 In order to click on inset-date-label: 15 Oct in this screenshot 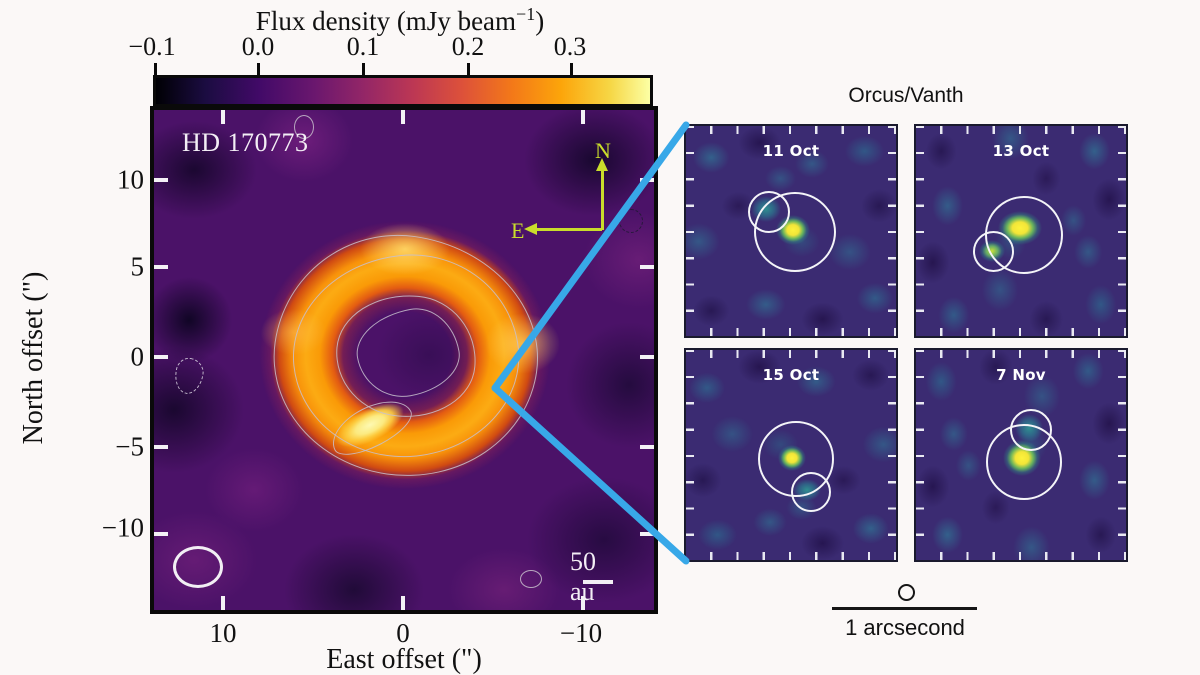, I will do `click(791, 375)`.